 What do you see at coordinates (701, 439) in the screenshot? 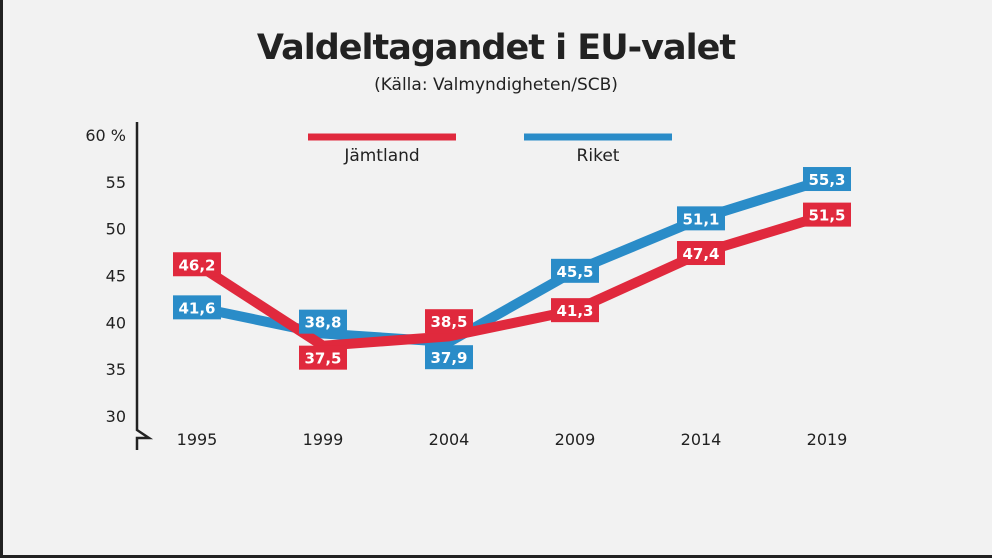
I see `x-tick-label: 2014` at bounding box center [701, 439].